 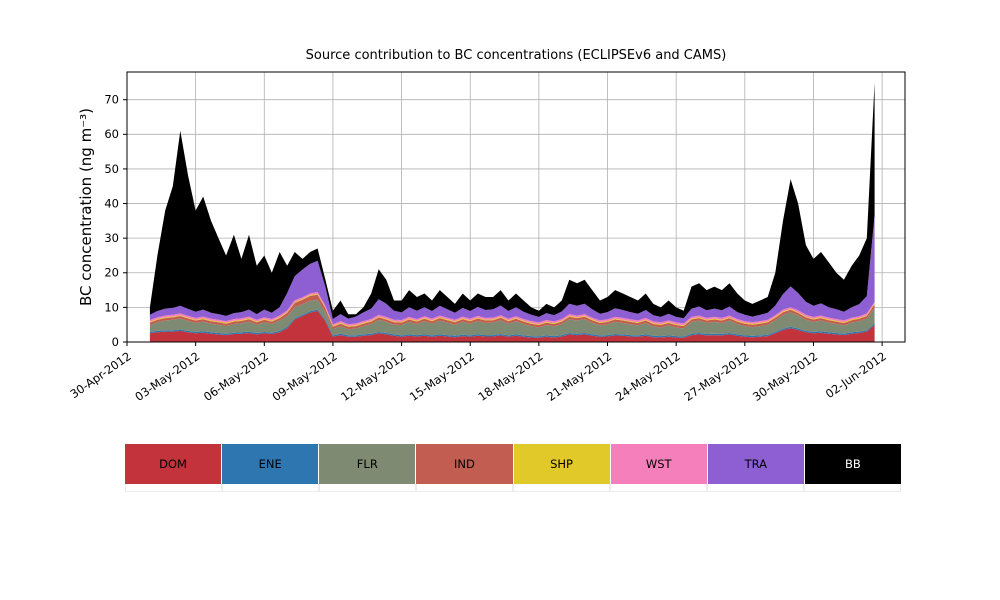 I want to click on area-wst, so click(x=512, y=309).